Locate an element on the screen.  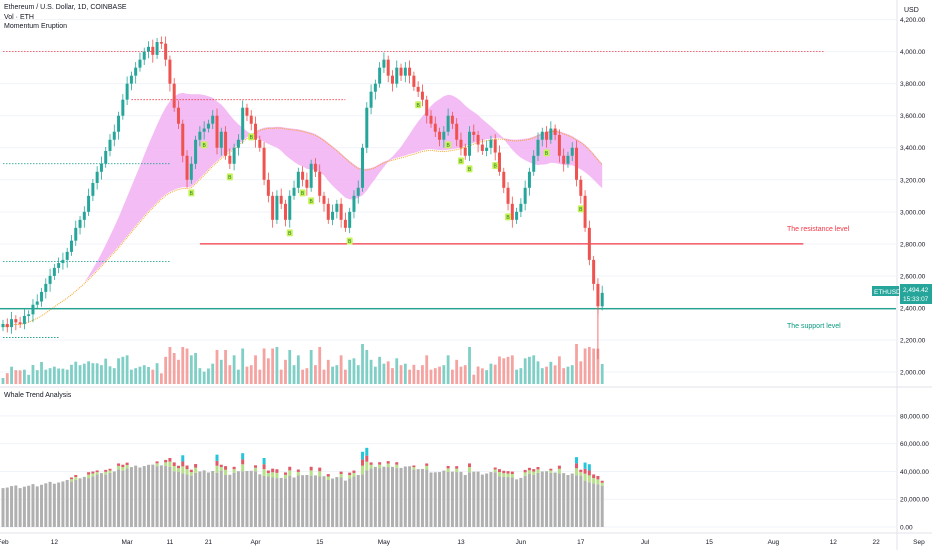
volume-bars is located at coordinates (302, 364).